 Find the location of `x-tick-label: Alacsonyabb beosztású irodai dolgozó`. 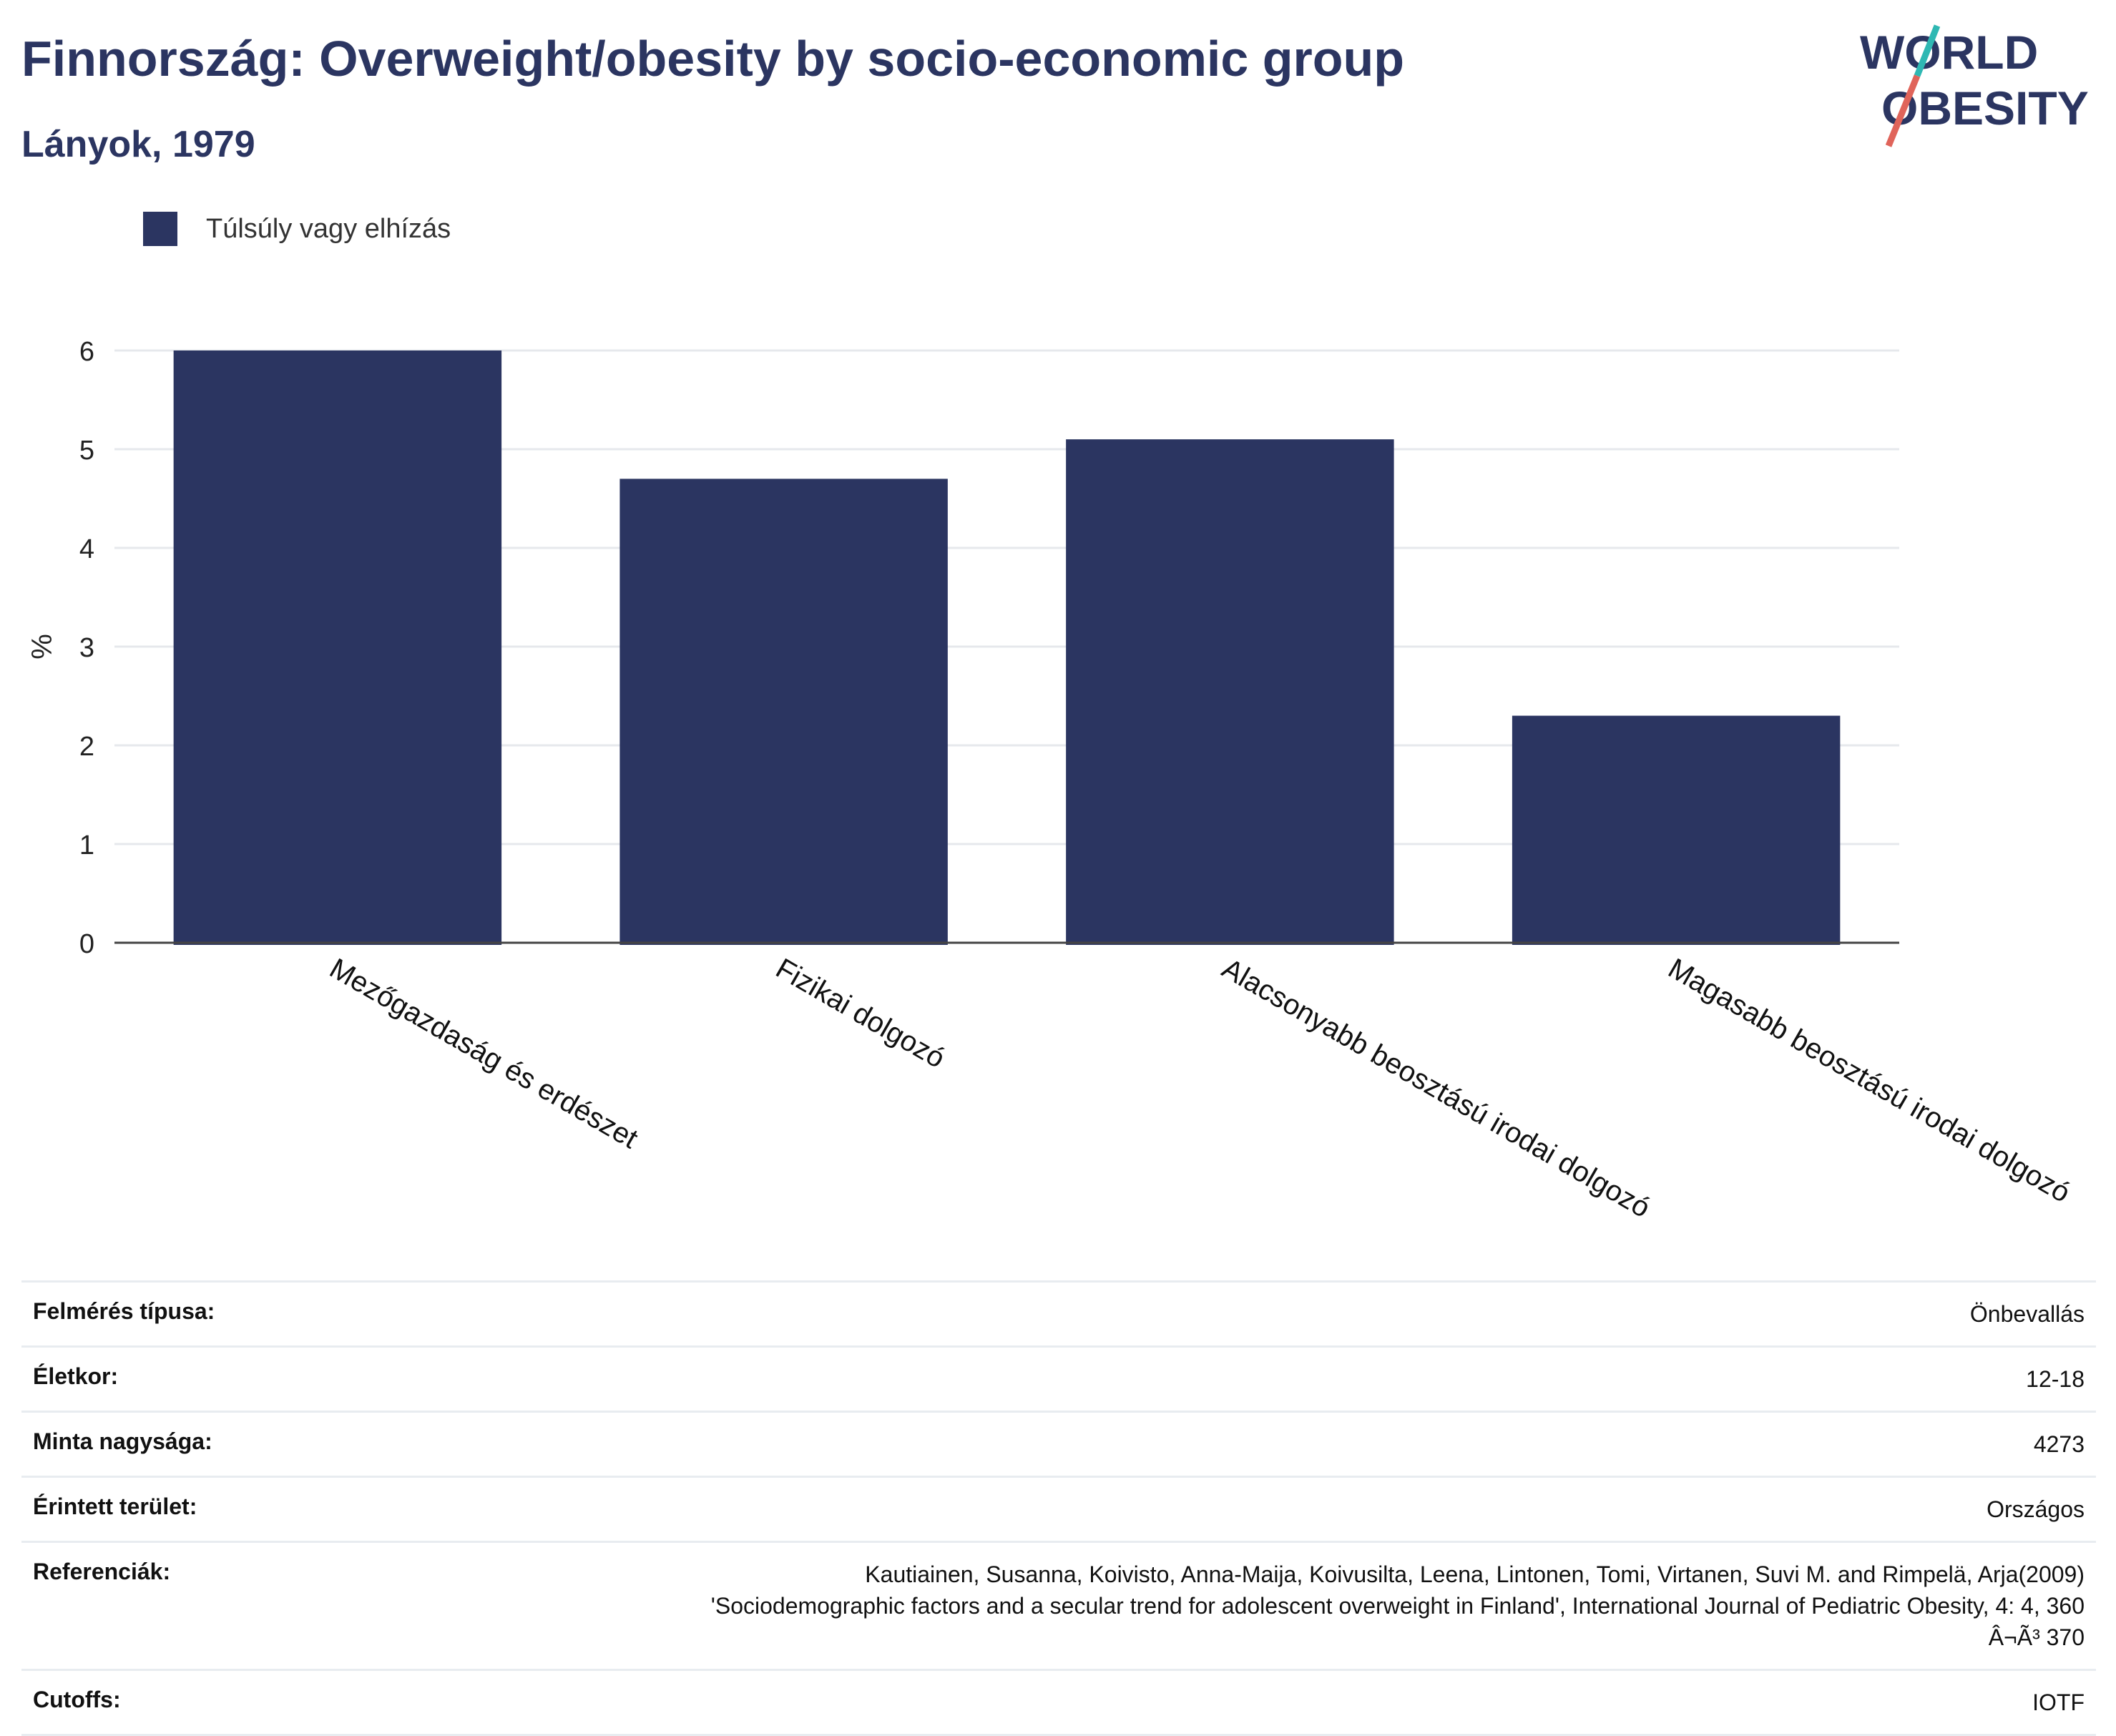

x-tick-label: Alacsonyabb beosztású irodai dolgozó is located at coordinates (1436, 1088).